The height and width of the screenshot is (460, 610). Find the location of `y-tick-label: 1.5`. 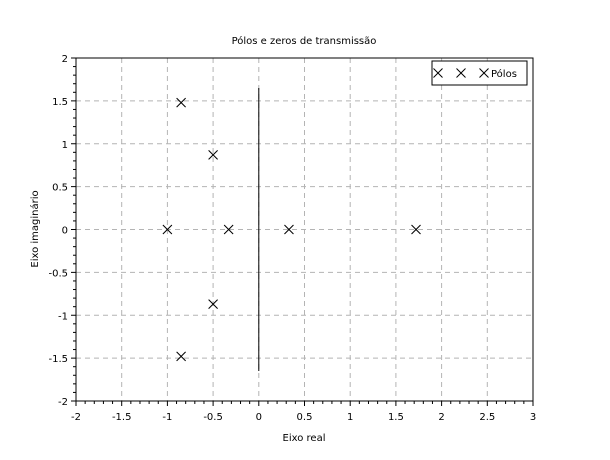

y-tick-label: 1.5 is located at coordinates (60, 102).